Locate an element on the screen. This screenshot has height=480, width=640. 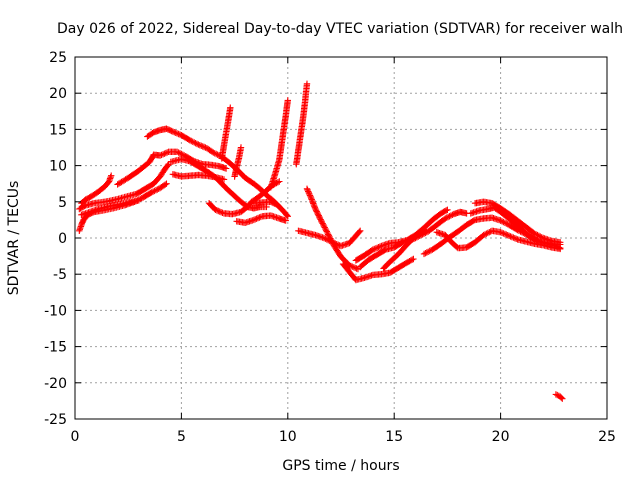
series-arc-m is located at coordinates (270, 209).